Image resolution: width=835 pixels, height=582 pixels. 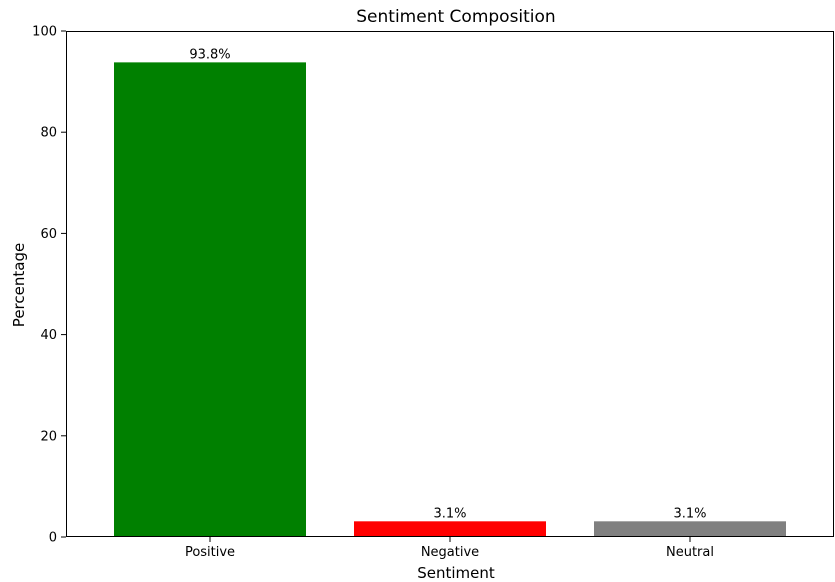 What do you see at coordinates (456, 573) in the screenshot?
I see `x-axis-label: Sentiment` at bounding box center [456, 573].